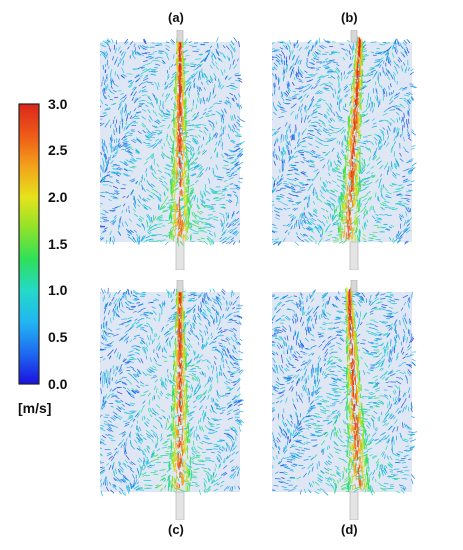  What do you see at coordinates (35, 408) in the screenshot?
I see `velocity-unit-label: [m/s]` at bounding box center [35, 408].